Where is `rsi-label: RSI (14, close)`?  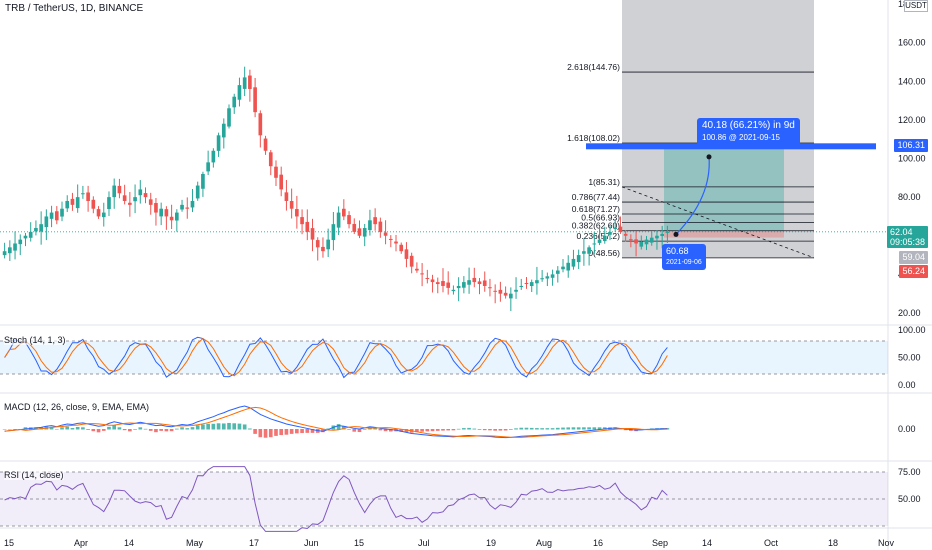 rsi-label: RSI (14, close) is located at coordinates (34, 475).